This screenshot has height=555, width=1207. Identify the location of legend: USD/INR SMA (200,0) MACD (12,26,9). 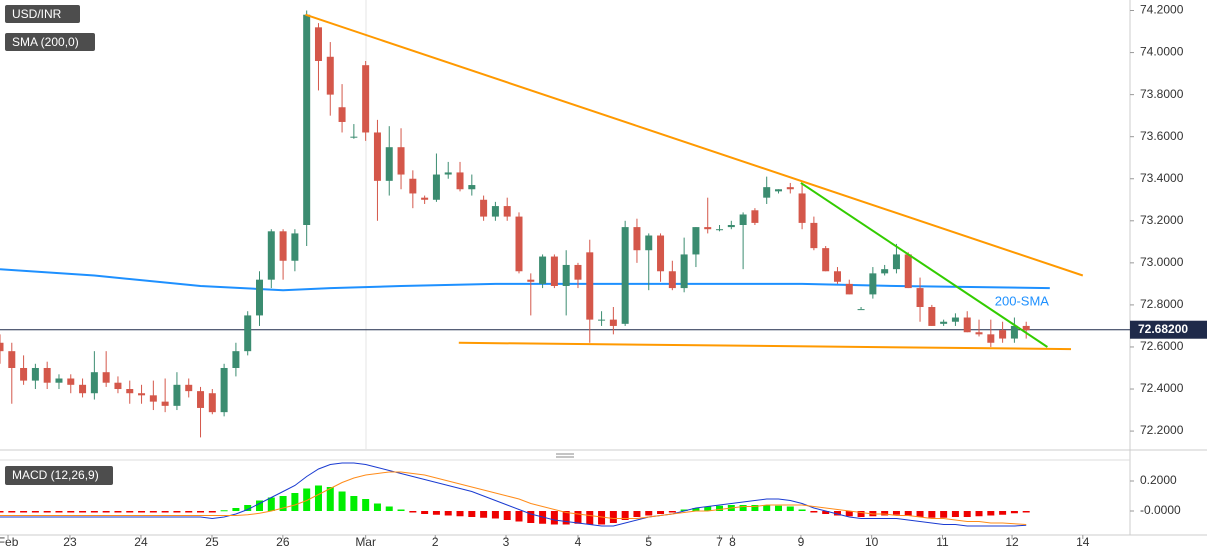
(59, 245).